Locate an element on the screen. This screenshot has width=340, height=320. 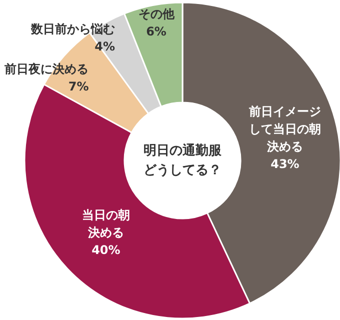
slice-label: 当日の朝決める is located at coordinates (106, 224).